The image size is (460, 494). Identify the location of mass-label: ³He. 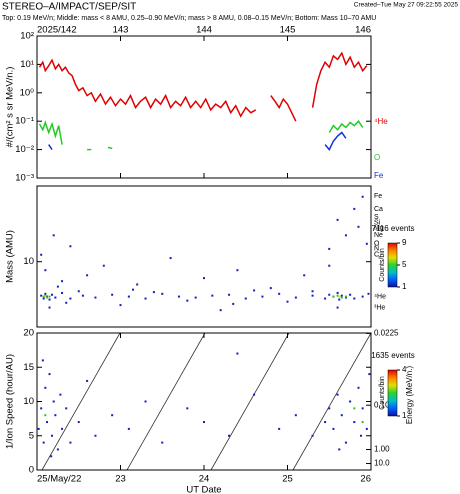
(379, 307).